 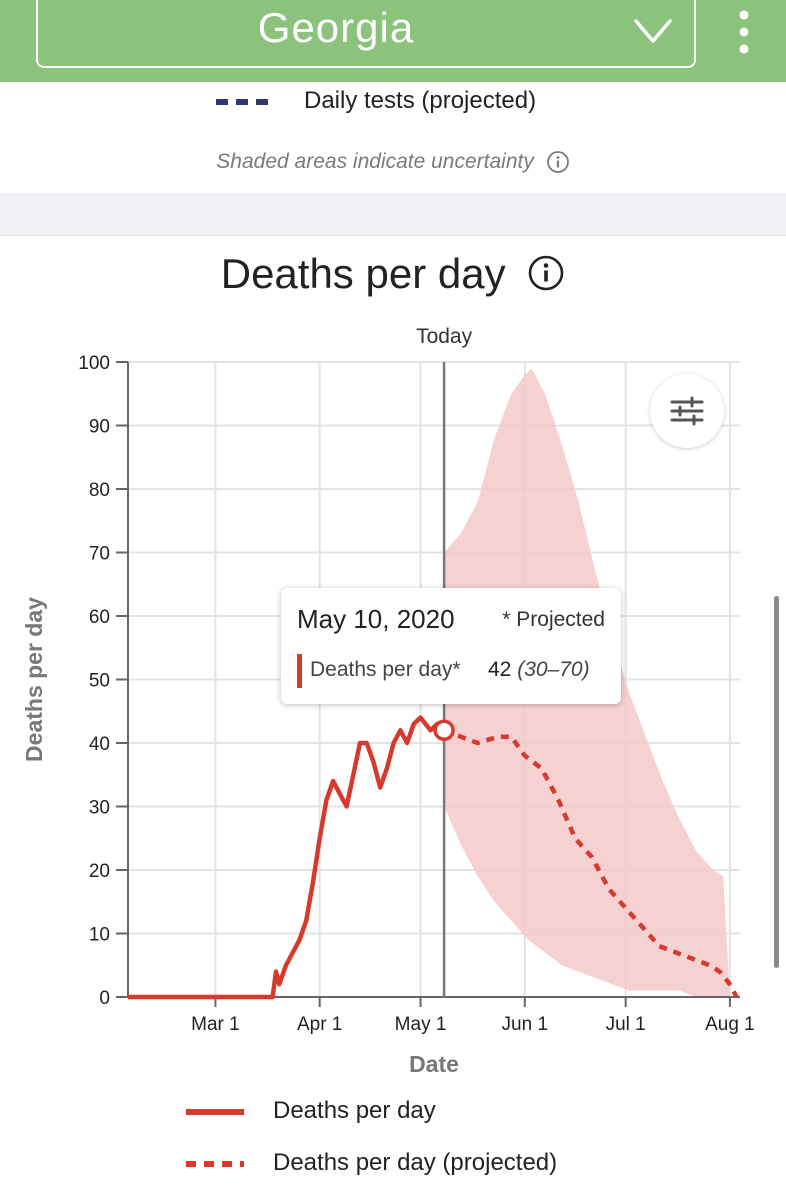 I want to click on chart-title-text: Deaths per day, so click(x=363, y=273).